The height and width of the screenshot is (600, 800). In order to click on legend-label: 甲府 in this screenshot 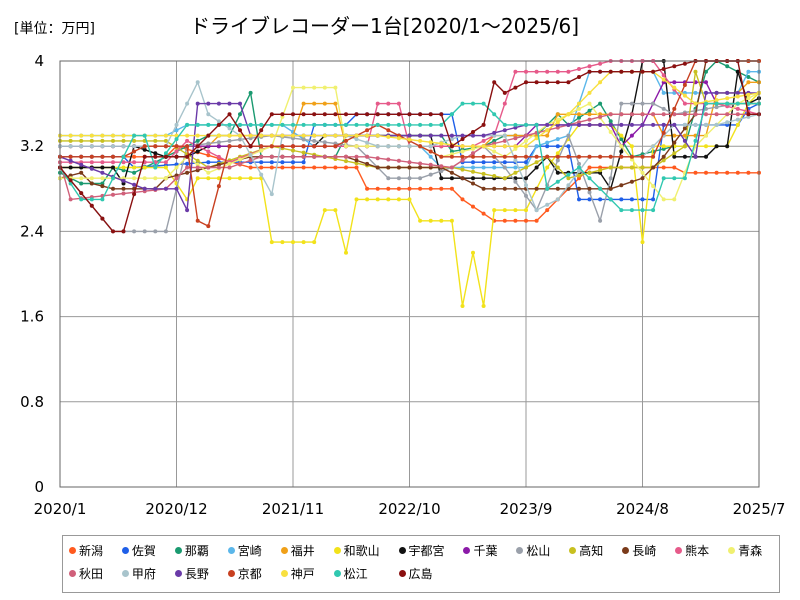, I will do `click(143, 574)`.